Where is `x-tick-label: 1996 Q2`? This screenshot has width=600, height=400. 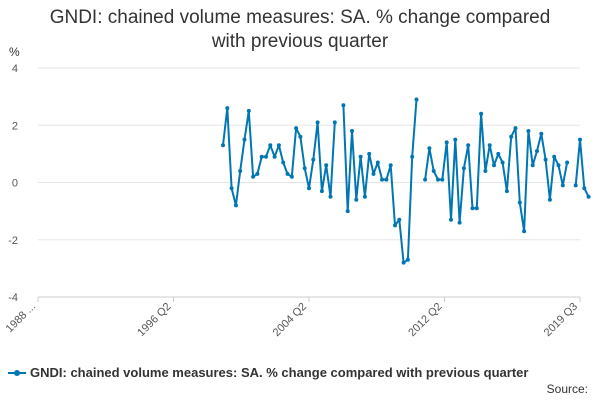
x-tick-label: 1996 Q2 is located at coordinates (154, 320).